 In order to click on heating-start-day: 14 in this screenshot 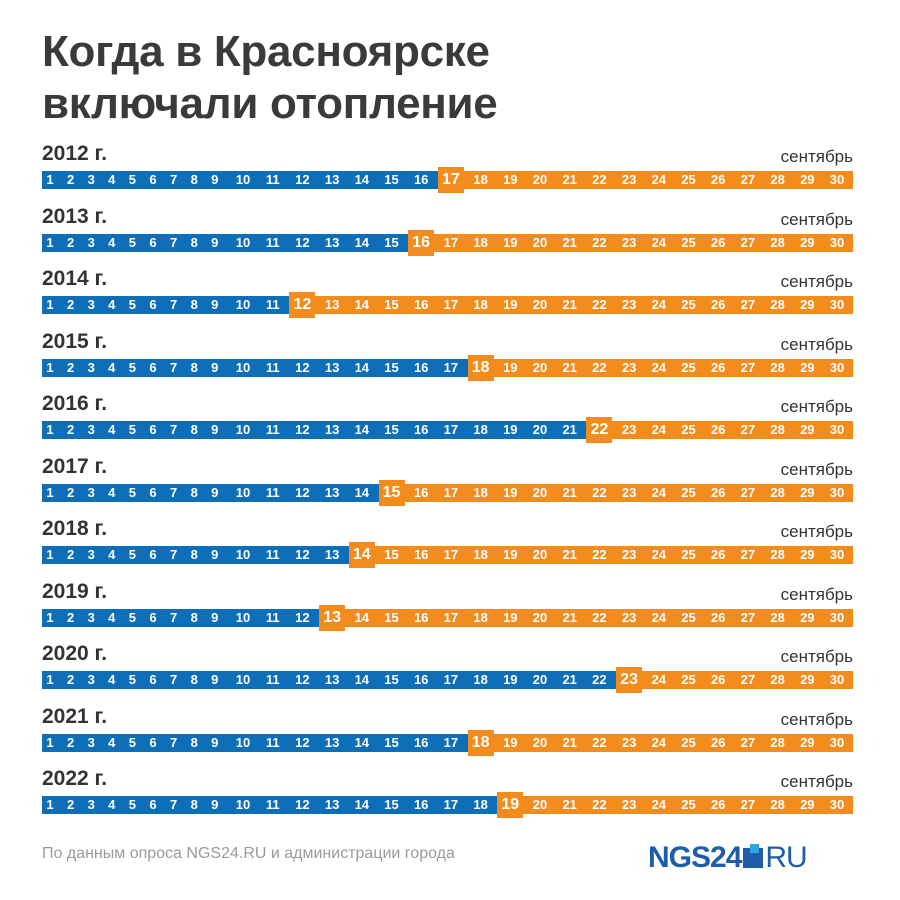, I will do `click(361, 555)`.